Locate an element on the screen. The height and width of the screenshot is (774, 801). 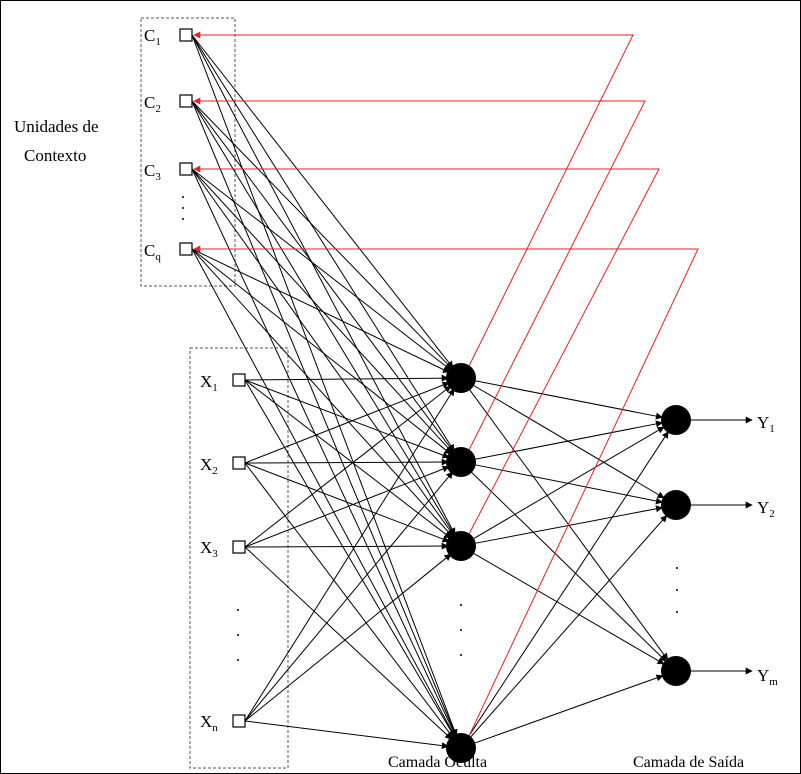
conn-xn-h3 is located at coordinates (348, 637).